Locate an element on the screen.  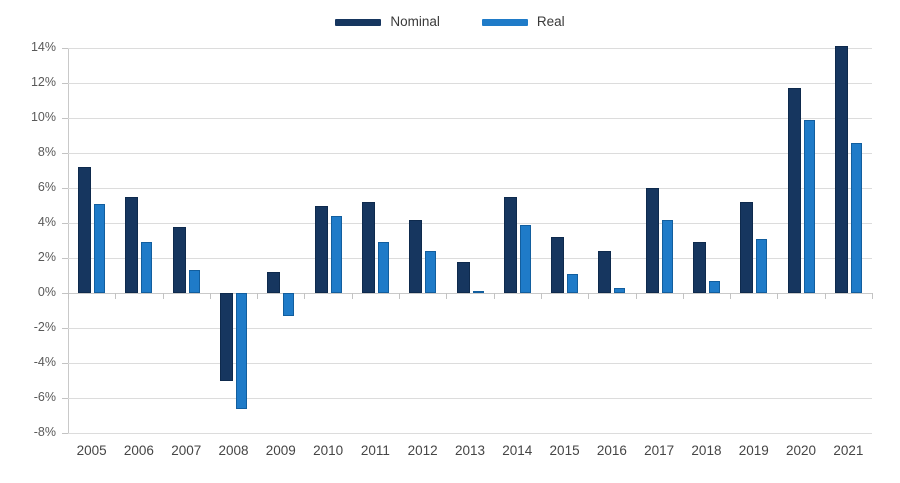
x-axis-label-2021: 2021 is located at coordinates (848, 450).